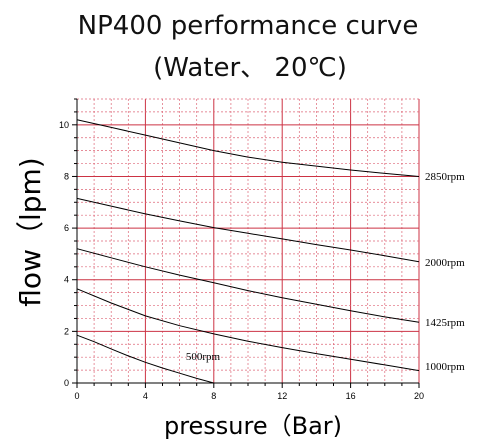 Image resolution: width=478 pixels, height=445 pixels. What do you see at coordinates (145, 359) in the screenshot?
I see `curve-500rpm` at bounding box center [145, 359].